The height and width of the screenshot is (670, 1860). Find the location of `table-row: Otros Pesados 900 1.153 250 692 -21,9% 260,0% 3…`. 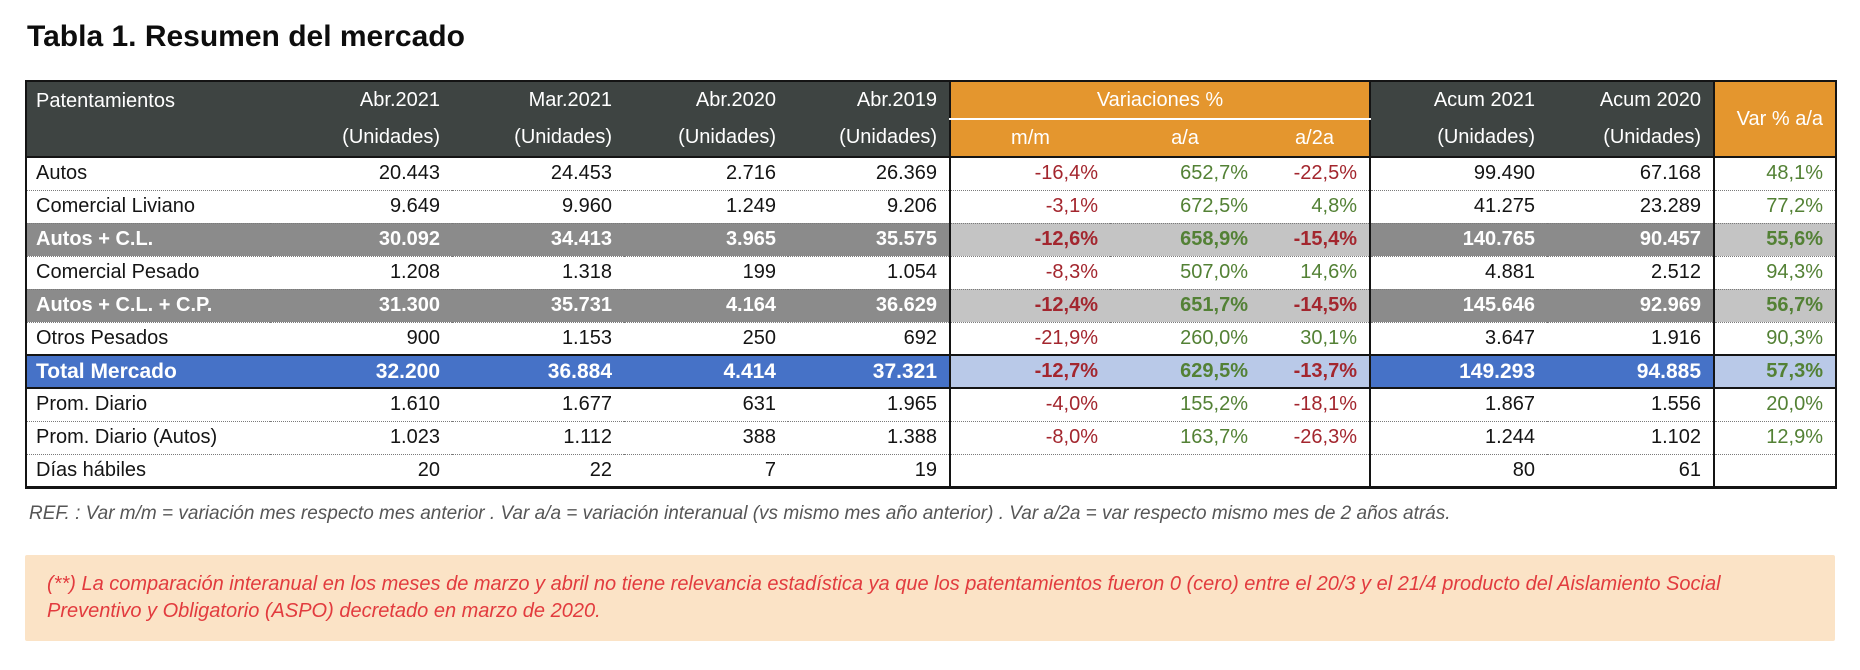

table-row: Otros Pesados 900 1.153 250 692 -21,9% 260,0% 3… is located at coordinates (931, 338).